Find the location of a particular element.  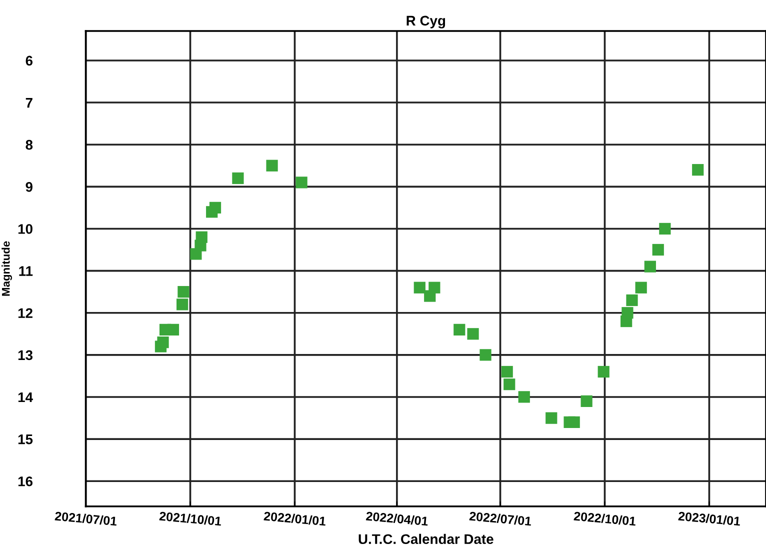

x-tick-label: 2022/07/01 is located at coordinates (500, 518).